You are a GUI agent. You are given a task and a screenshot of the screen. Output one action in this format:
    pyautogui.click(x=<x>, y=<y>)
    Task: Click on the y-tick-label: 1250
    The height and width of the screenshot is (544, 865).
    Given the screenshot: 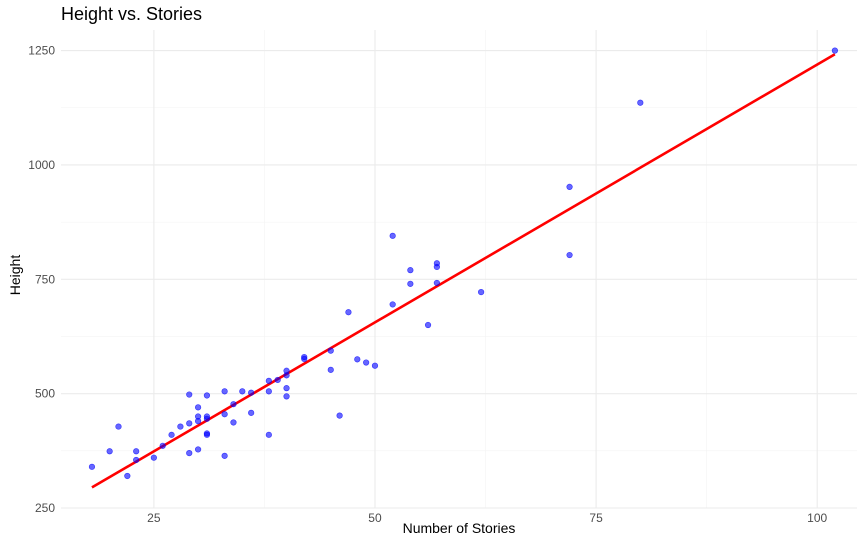 What is the action you would take?
    pyautogui.click(x=41, y=51)
    